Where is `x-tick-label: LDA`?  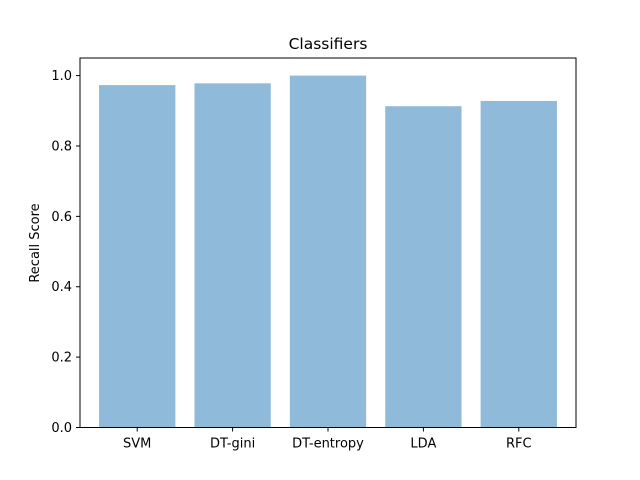 x-tick-label: LDA is located at coordinates (423, 444).